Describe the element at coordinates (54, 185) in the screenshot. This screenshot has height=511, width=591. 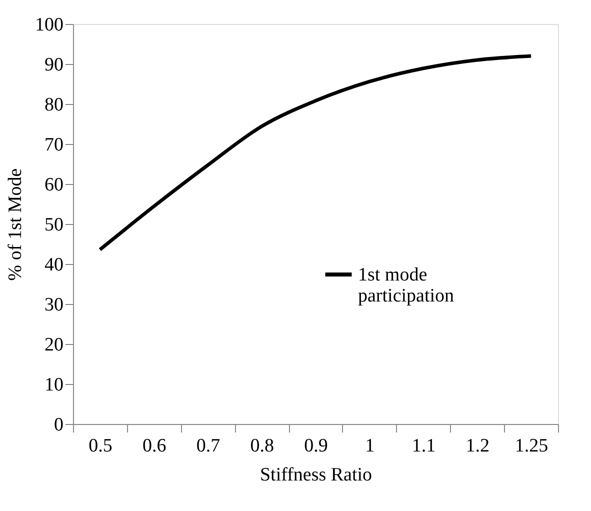
I see `y-tick-label: 60` at that location.